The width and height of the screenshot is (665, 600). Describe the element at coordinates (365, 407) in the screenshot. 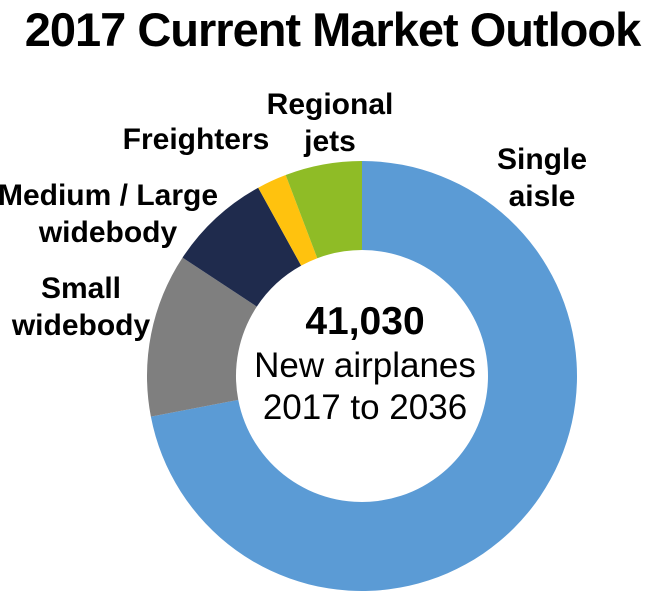

I see `forecast-period: 2017 to 2036` at that location.